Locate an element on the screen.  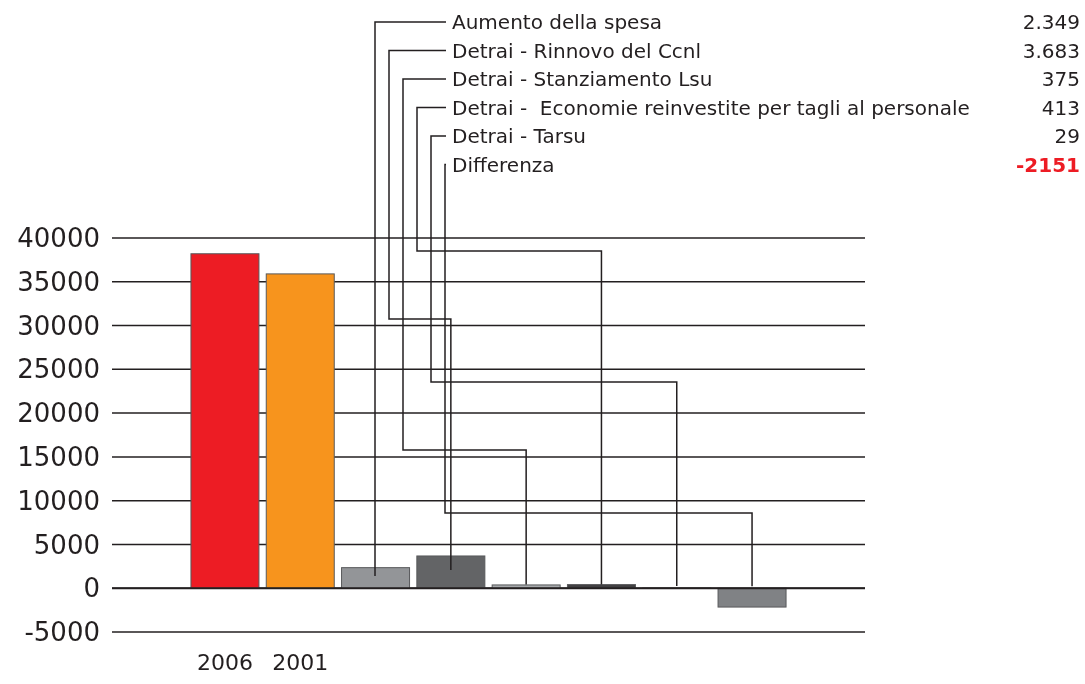
text: 413 is located at coordinates (1060, 107).